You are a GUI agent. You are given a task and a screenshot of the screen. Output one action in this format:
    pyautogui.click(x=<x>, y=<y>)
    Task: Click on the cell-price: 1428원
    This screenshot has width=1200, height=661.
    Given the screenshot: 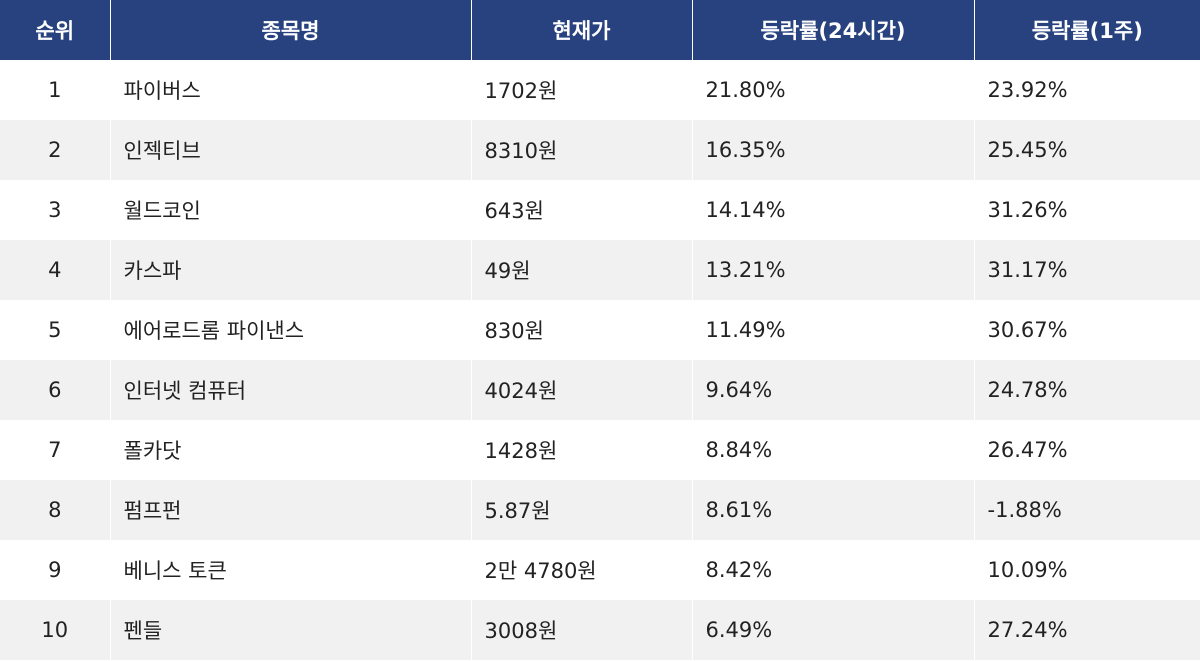 What is the action you would take?
    pyautogui.click(x=582, y=450)
    